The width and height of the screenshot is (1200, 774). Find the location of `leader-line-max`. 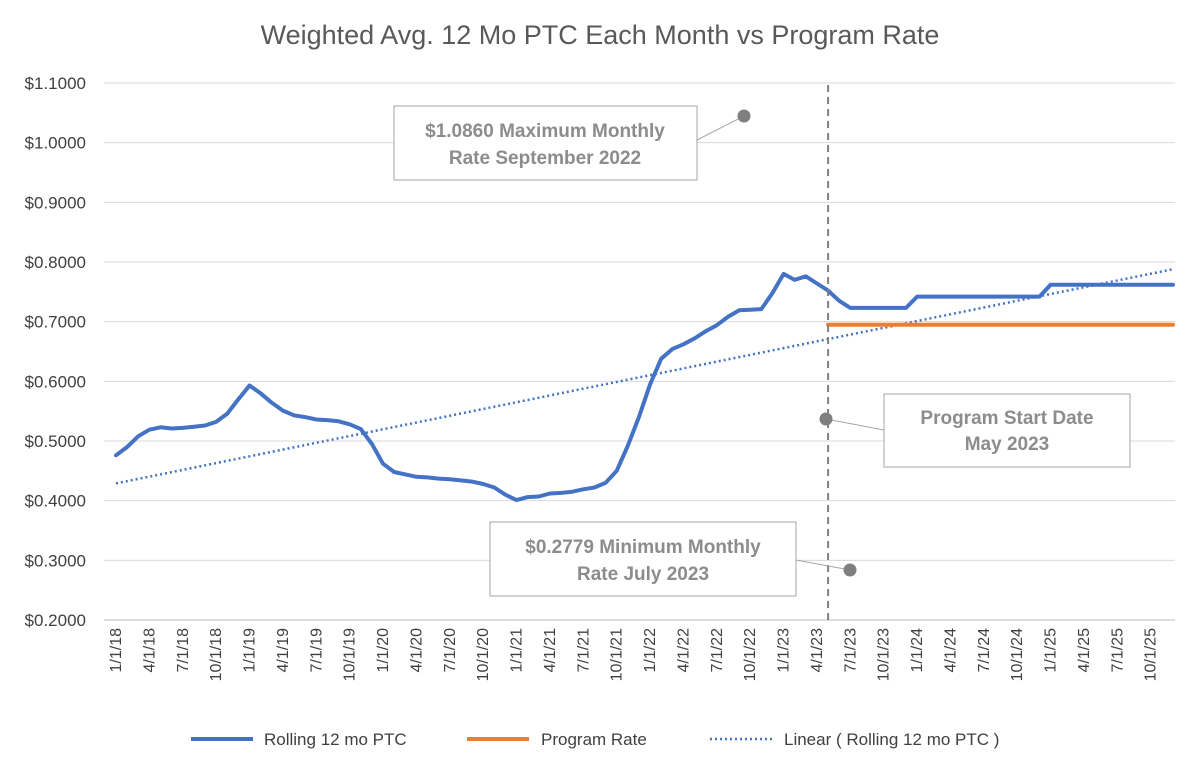

leader-line-max is located at coordinates (720, 128).